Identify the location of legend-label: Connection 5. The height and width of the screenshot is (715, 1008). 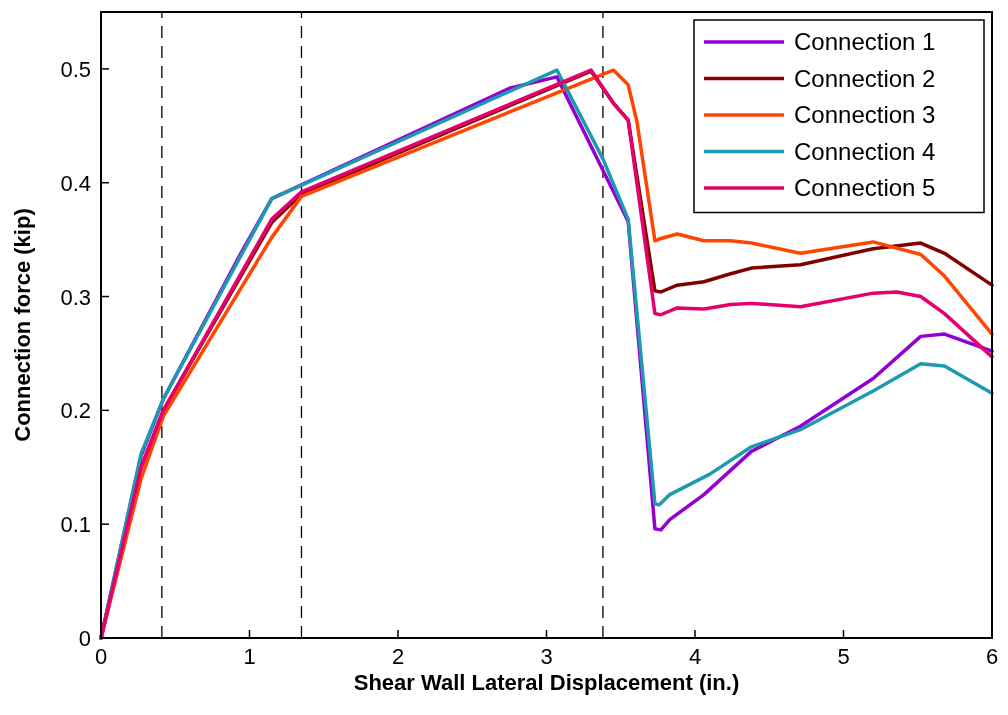
(865, 187).